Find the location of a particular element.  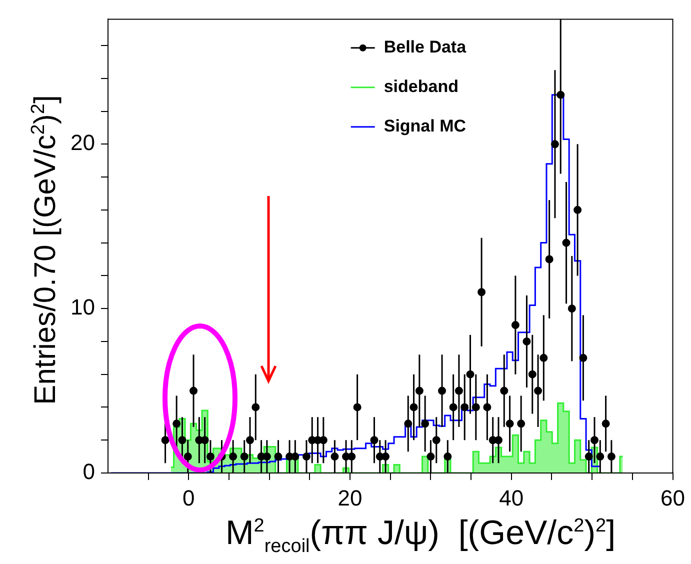

legend-label: sideband is located at coordinates (421, 86).